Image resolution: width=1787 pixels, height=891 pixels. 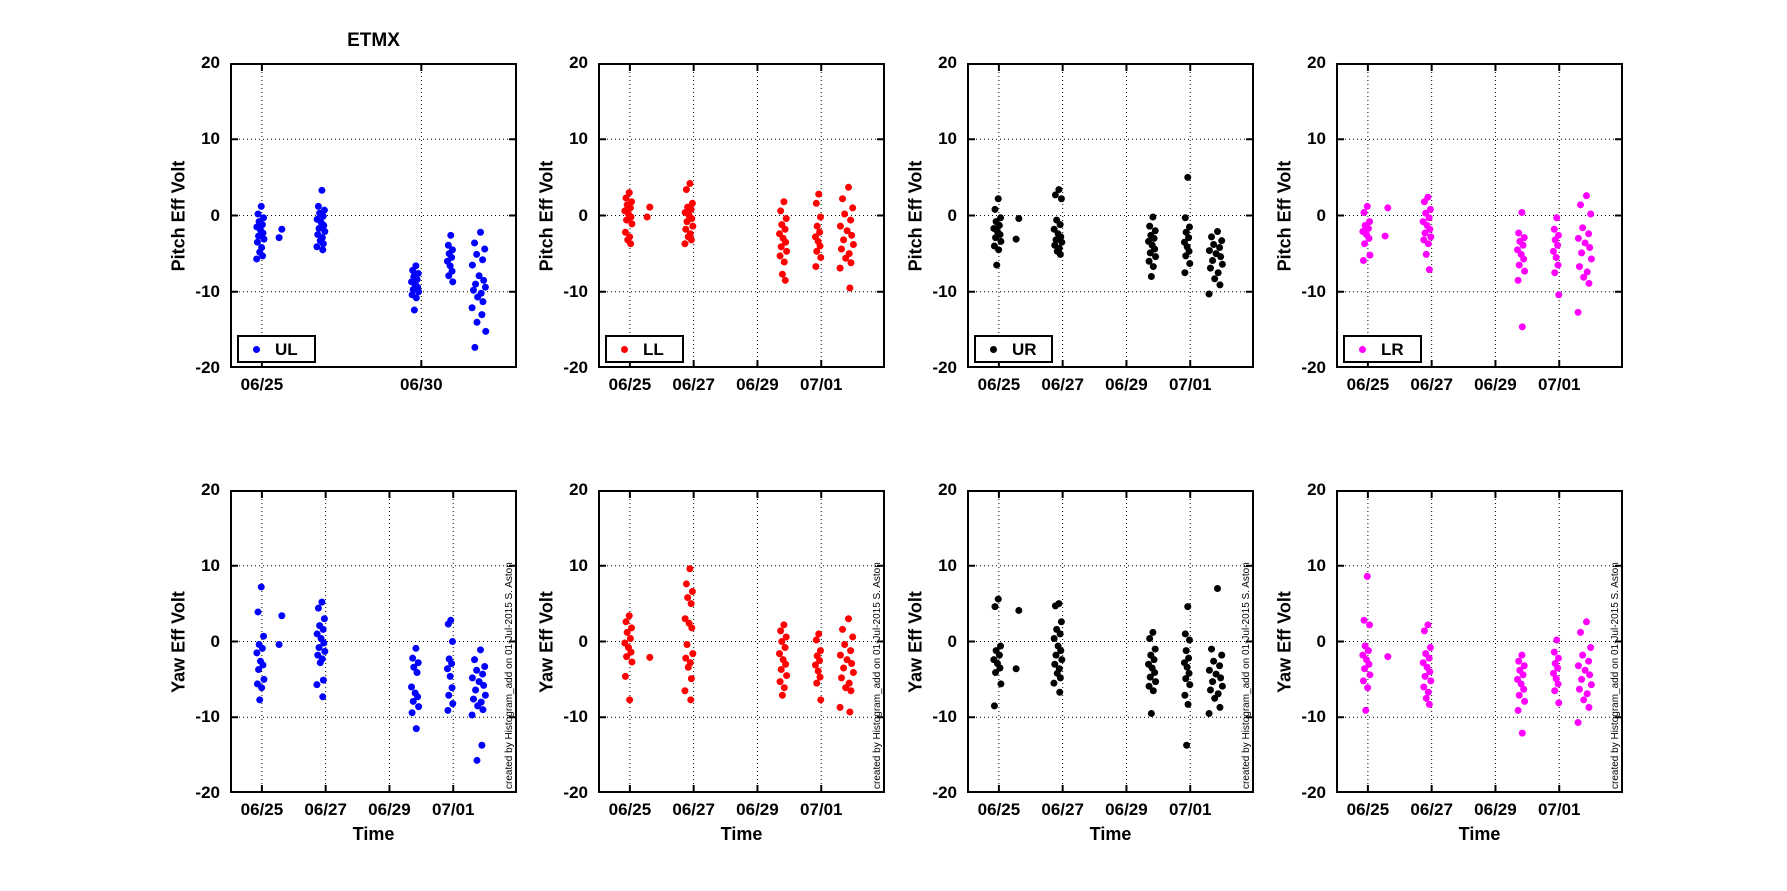 I want to click on legend-label: LL, so click(x=653, y=349).